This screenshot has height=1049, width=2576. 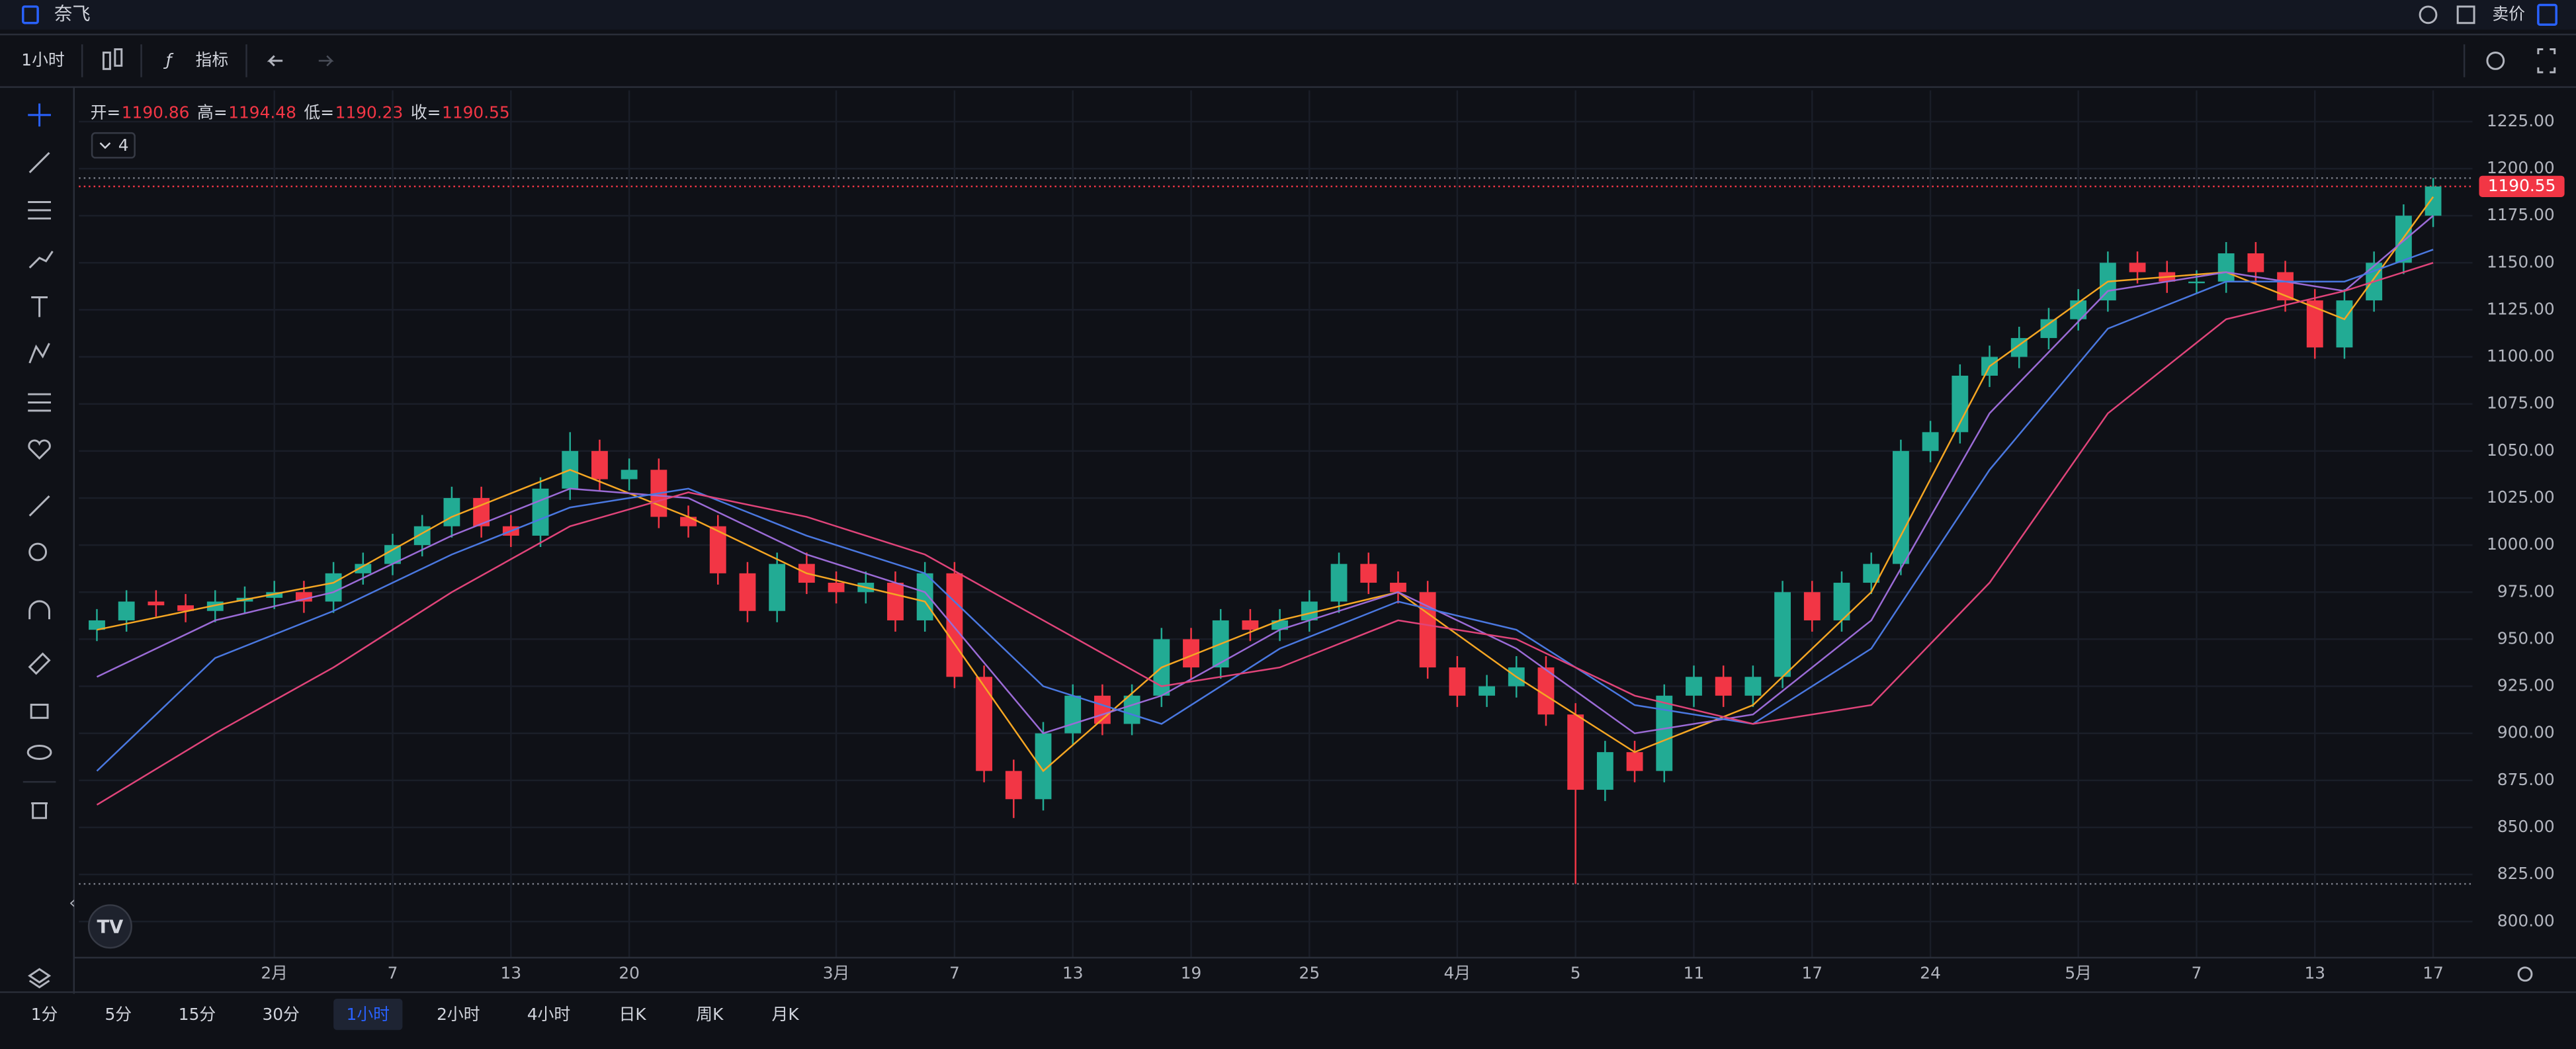 I want to click on legend-value: 1194.48, so click(x=262, y=113).